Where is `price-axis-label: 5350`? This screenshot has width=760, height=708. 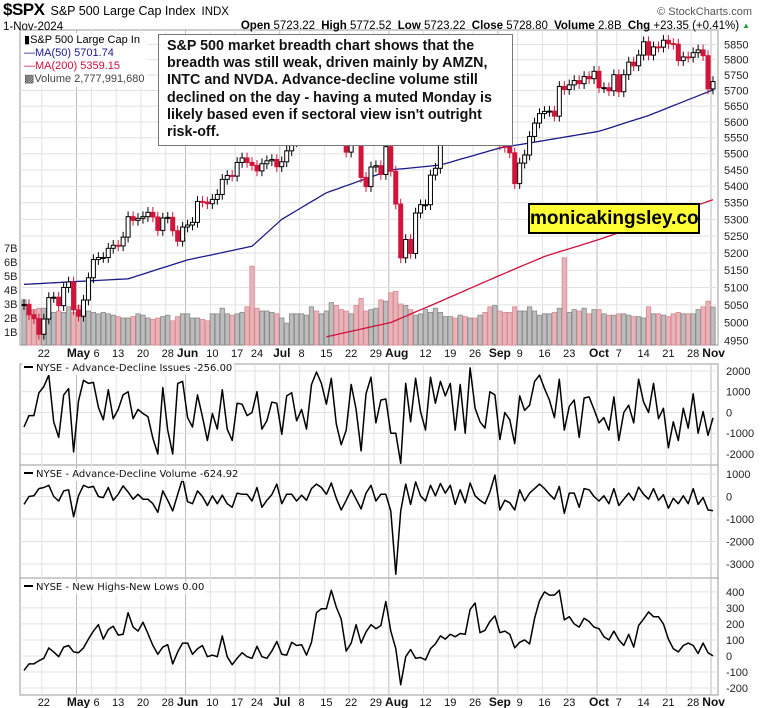
price-axis-label: 5350 is located at coordinates (736, 204).